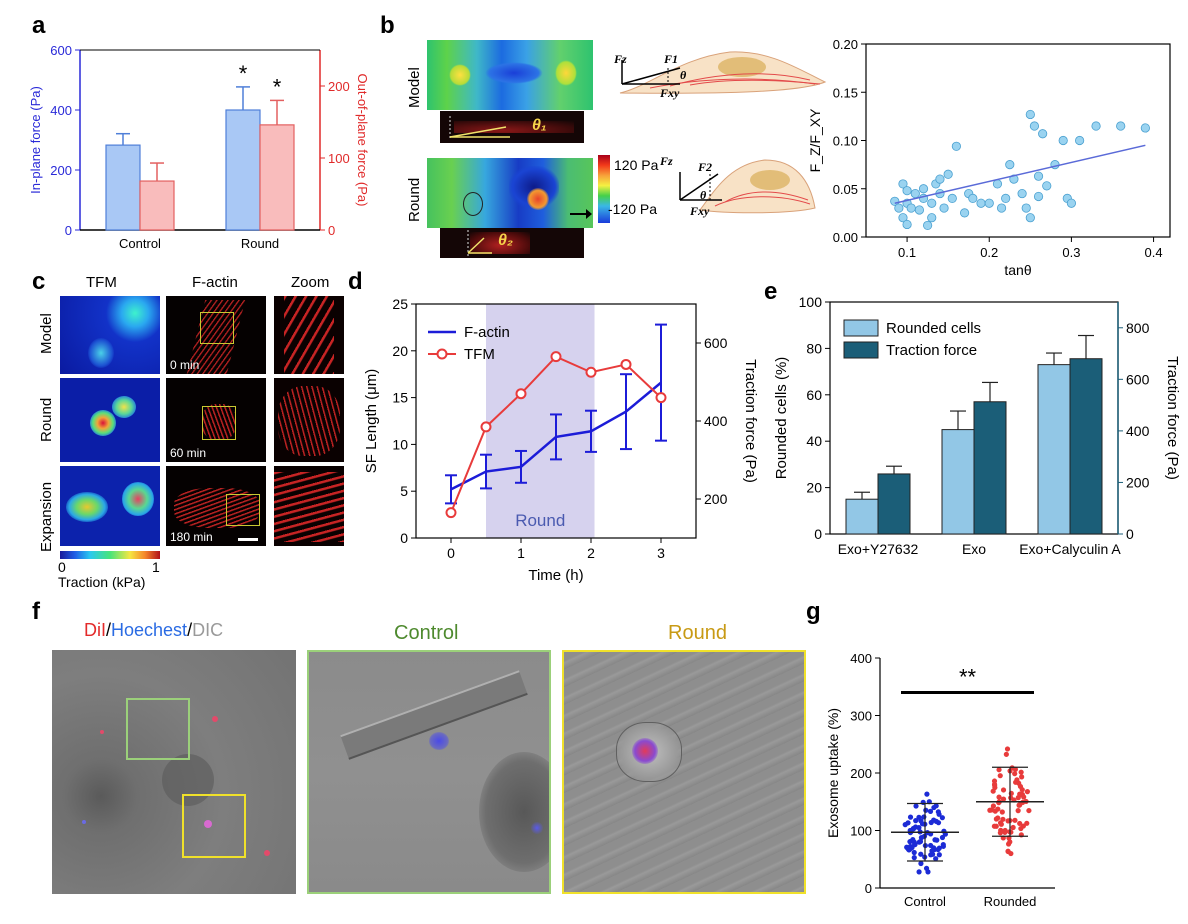 Image resolution: width=1188 pixels, height=924 pixels. Describe the element at coordinates (243, 73) in the screenshot. I see `significance-star: *` at that location.